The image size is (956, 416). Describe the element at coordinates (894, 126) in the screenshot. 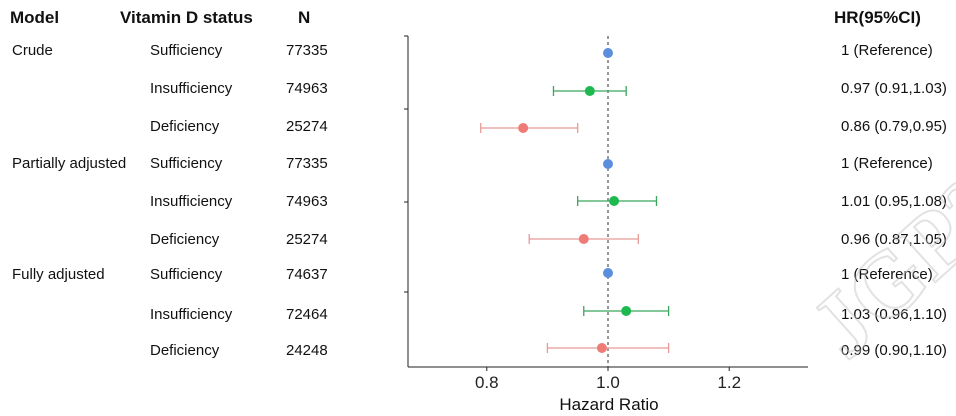

I see `row-hr-text: 0.86 (0.79,0.95)` at that location.